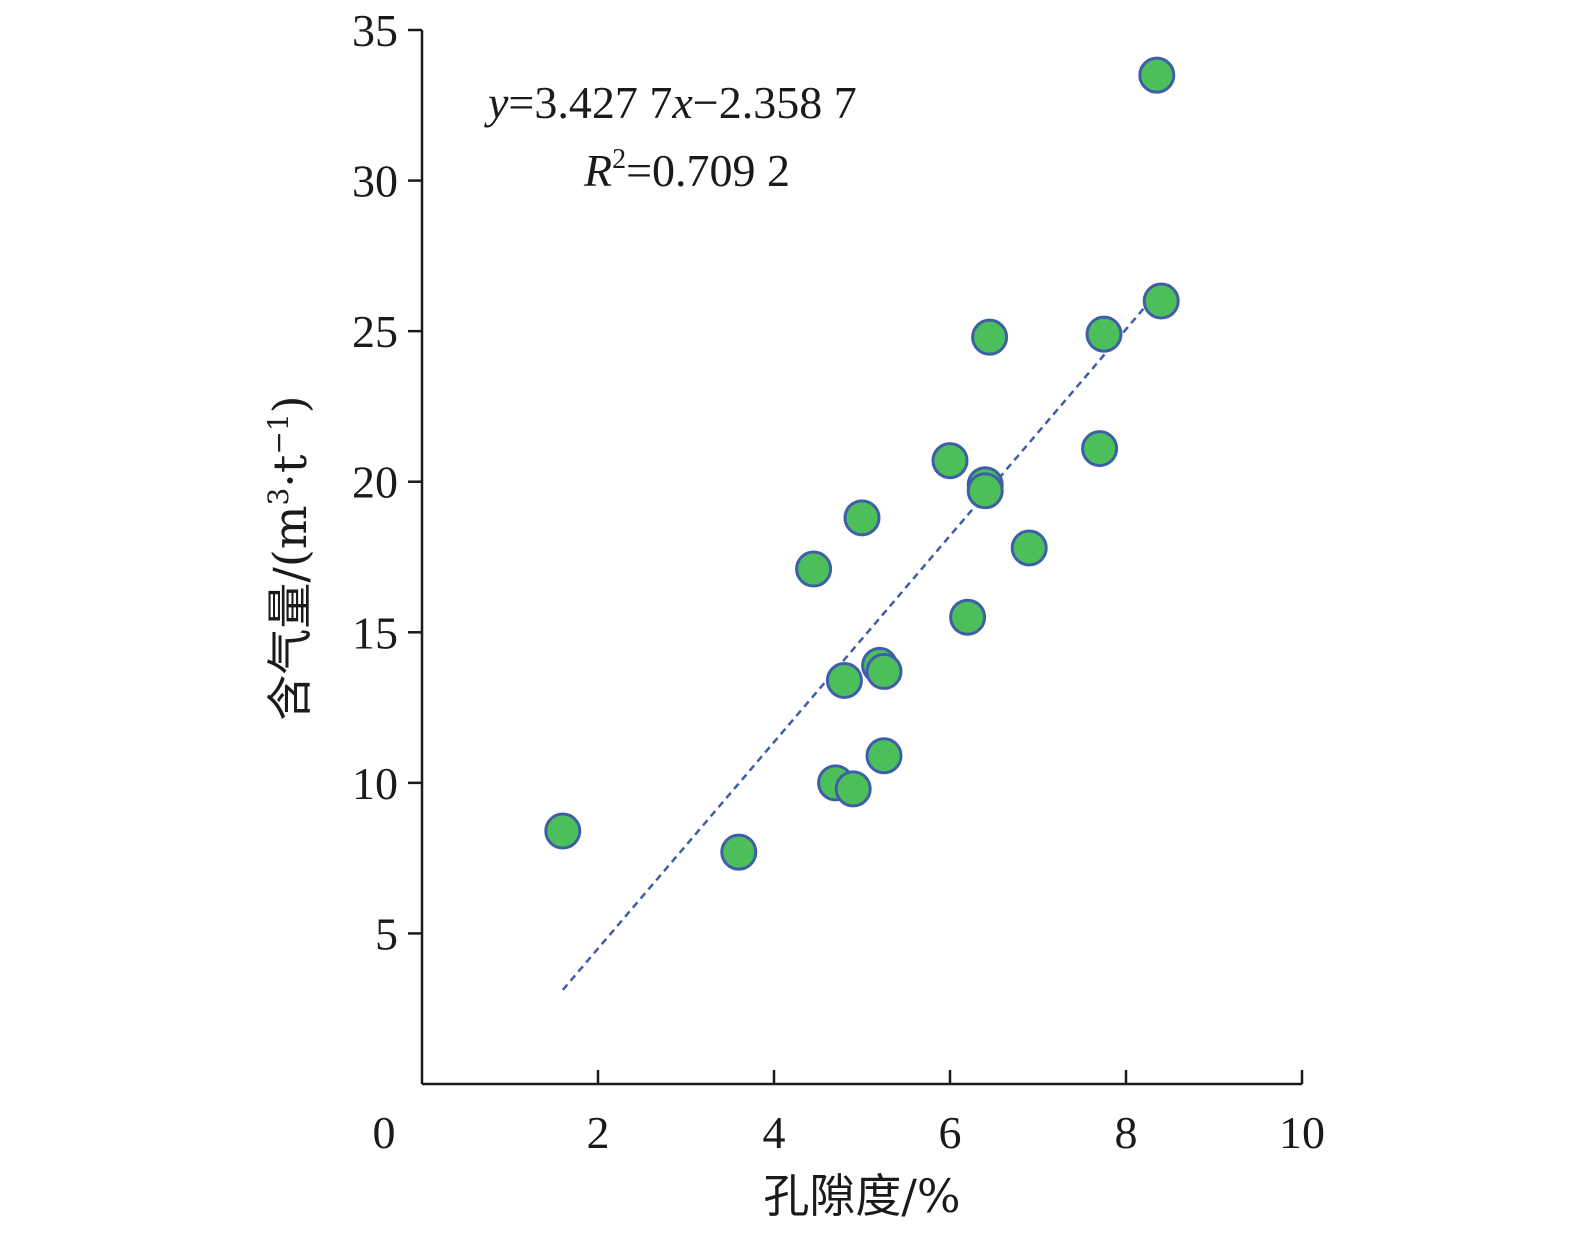 Image resolution: width=1575 pixels, height=1237 pixels. Describe the element at coordinates (278, 497) in the screenshot. I see `y-title-sup1: 3` at that location.